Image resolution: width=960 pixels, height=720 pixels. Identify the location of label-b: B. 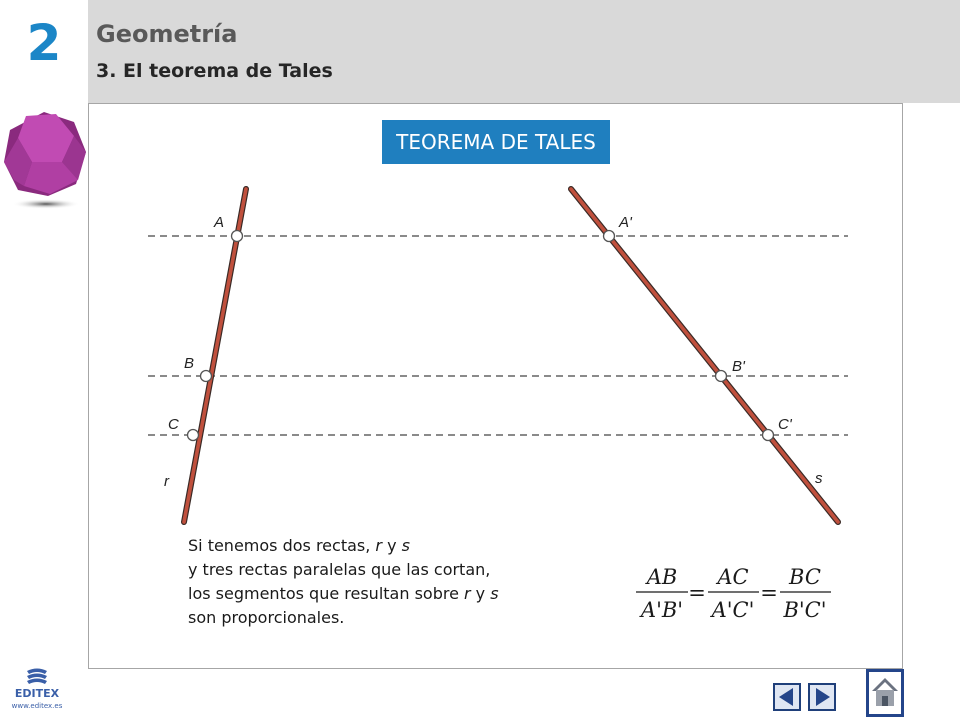
(189, 363).